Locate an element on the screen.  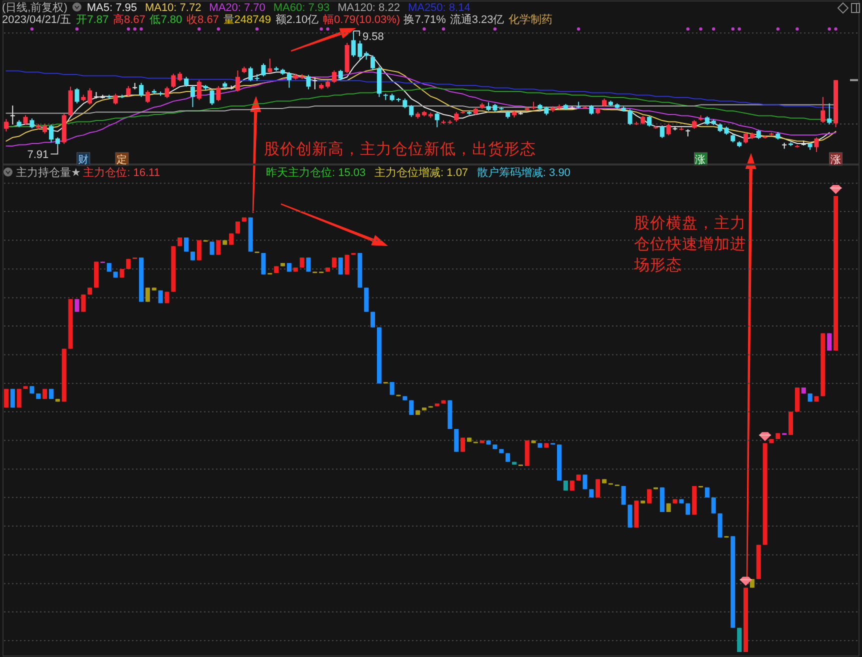
annotation: 股价横盘，主力仓位快速增加进场形态 is located at coordinates (689, 244).